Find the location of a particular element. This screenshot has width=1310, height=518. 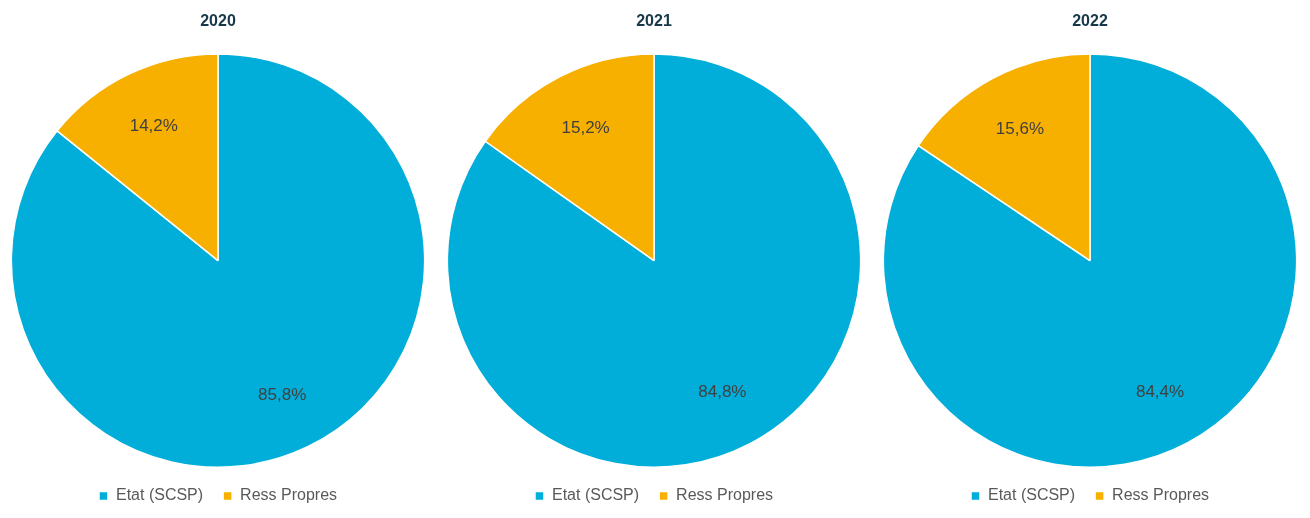

data-label: 14,2% is located at coordinates (153, 126).